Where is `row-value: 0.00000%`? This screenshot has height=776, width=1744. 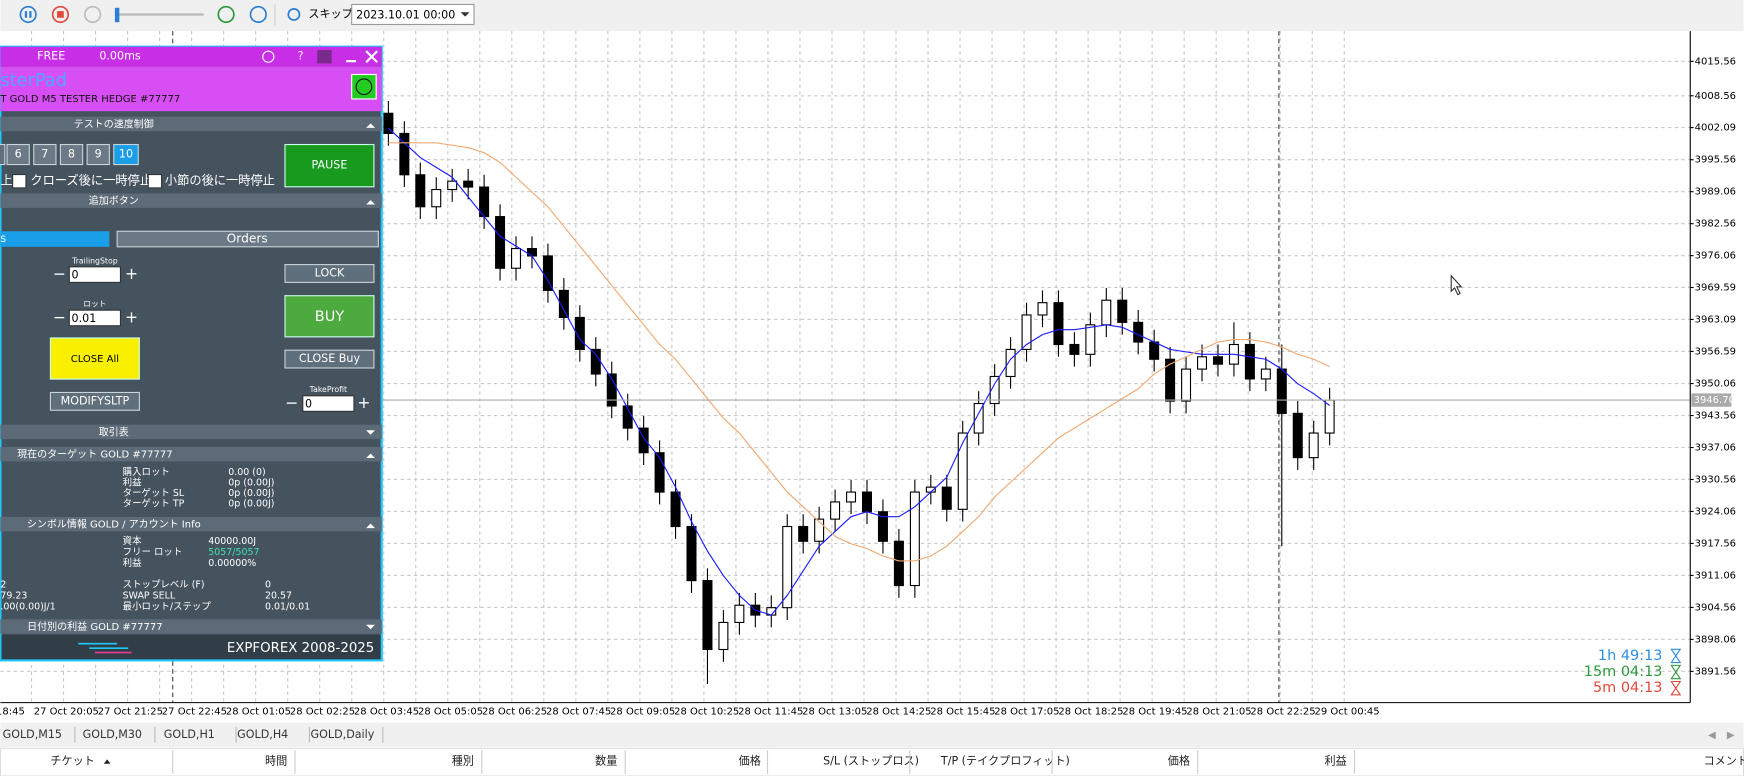 row-value: 0.00000% is located at coordinates (232, 563).